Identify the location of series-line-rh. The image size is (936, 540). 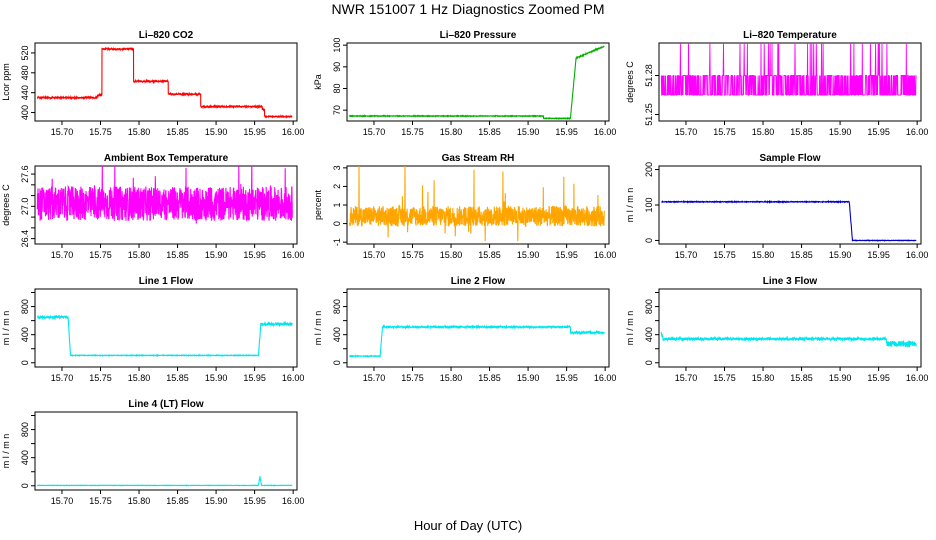
(476, 204).